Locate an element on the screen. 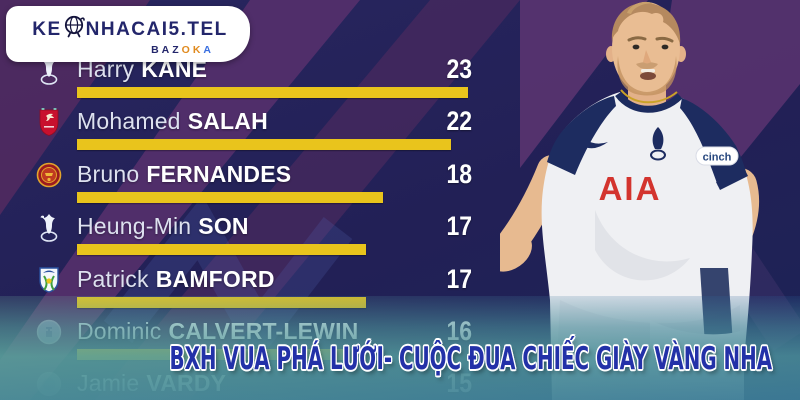  globe-mascot-icon is located at coordinates (74, 30).